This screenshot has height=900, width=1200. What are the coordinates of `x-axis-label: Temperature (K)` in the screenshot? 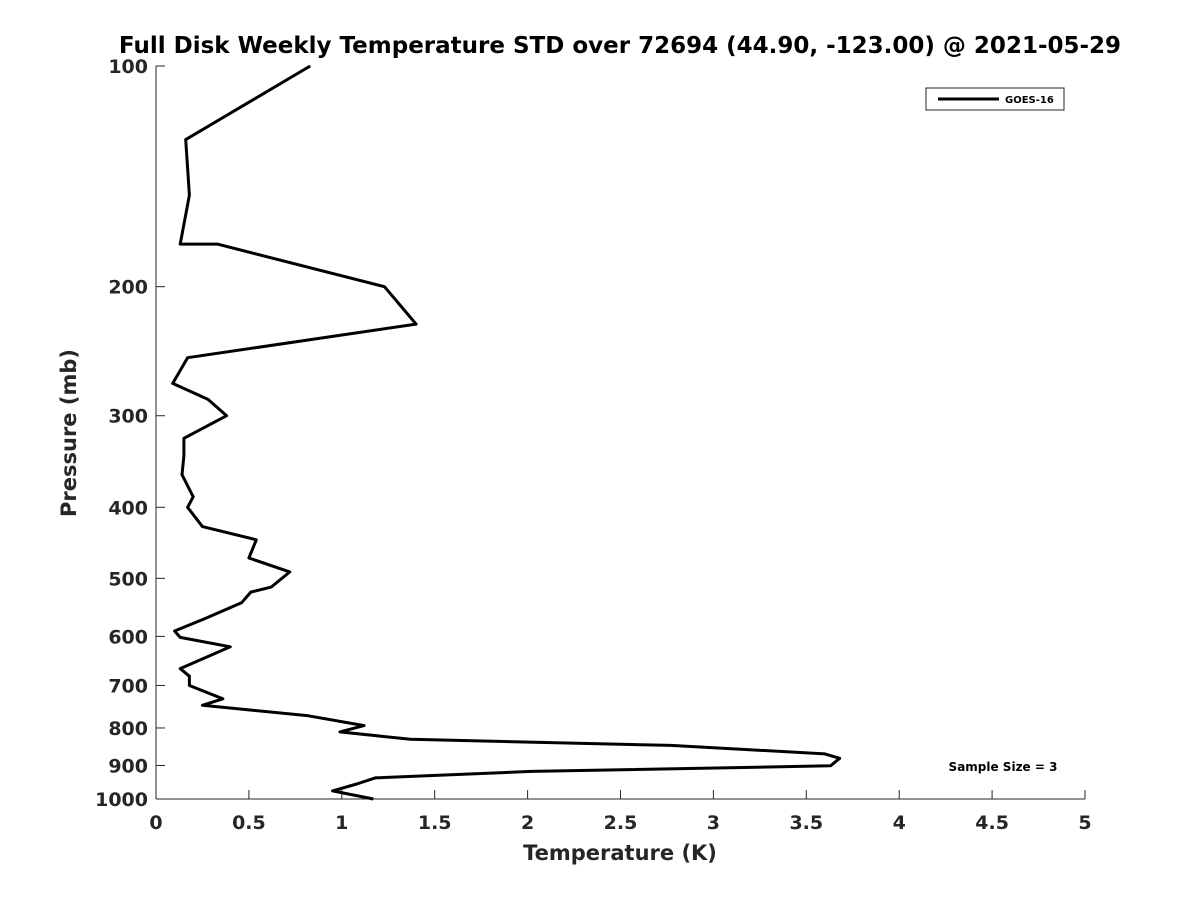 It's located at (620, 853).